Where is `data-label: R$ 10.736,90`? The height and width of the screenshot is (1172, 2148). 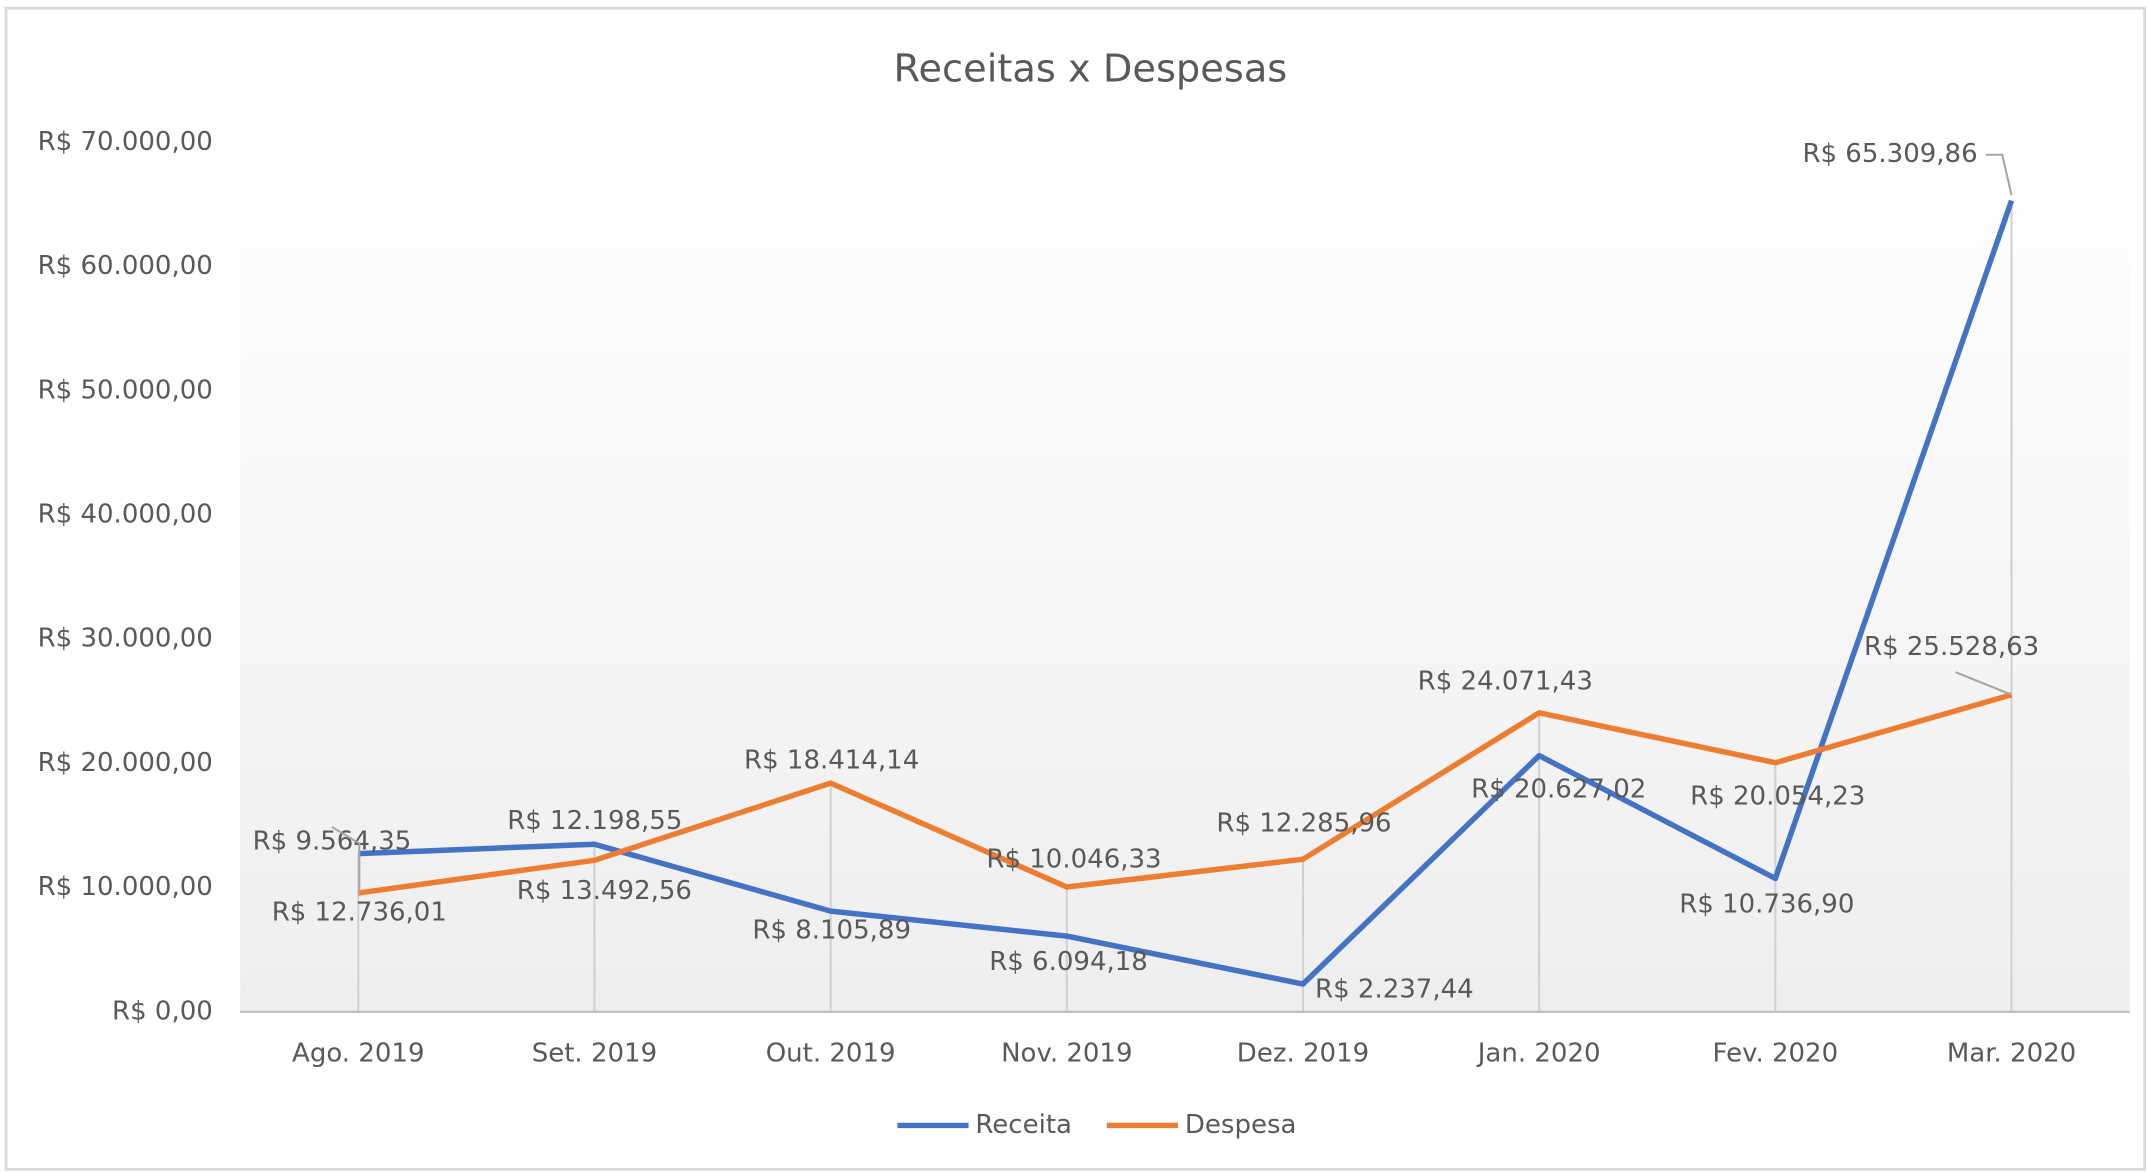 data-label: R$ 10.736,90 is located at coordinates (1766, 905).